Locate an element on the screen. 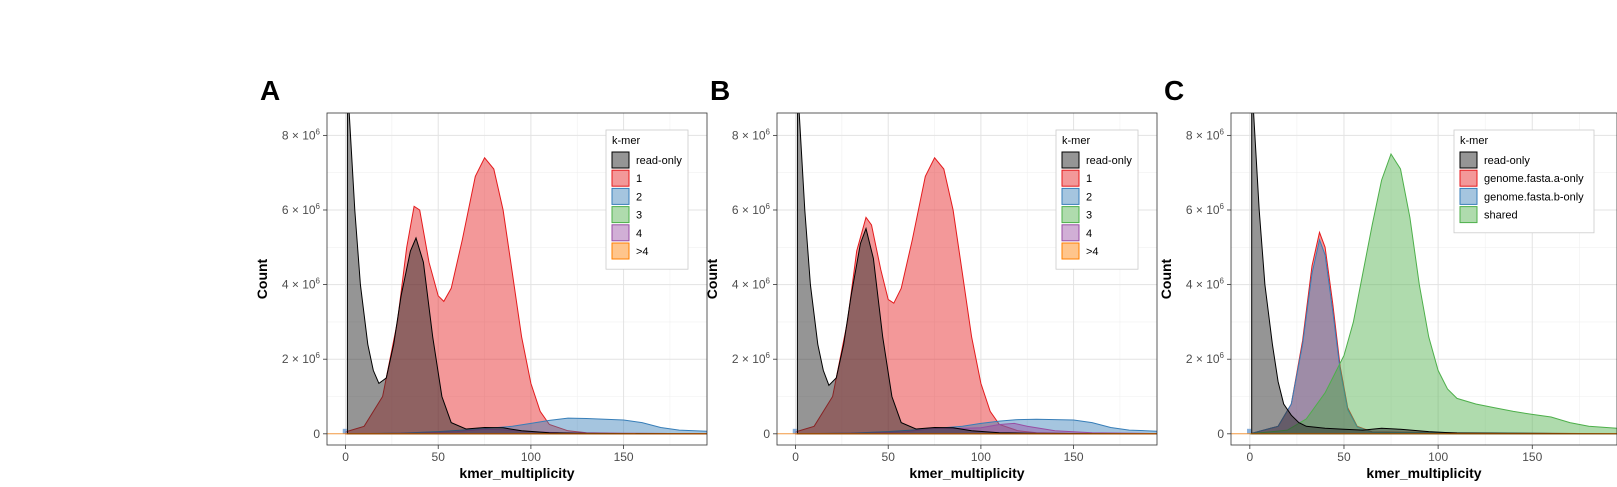 The height and width of the screenshot is (487, 1617). panel-letter: B is located at coordinates (720, 90).